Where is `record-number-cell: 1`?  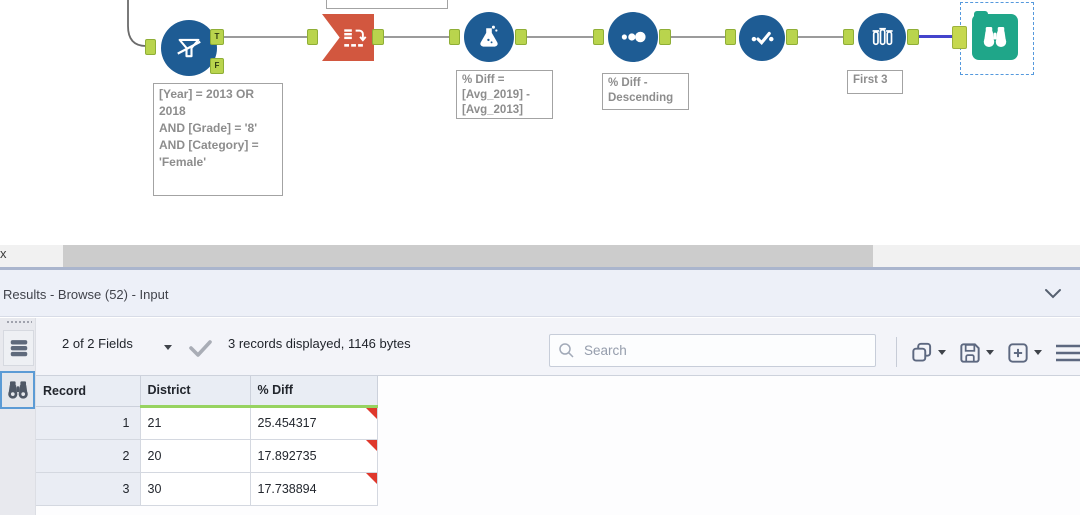
record-number-cell: 1 is located at coordinates (88, 423).